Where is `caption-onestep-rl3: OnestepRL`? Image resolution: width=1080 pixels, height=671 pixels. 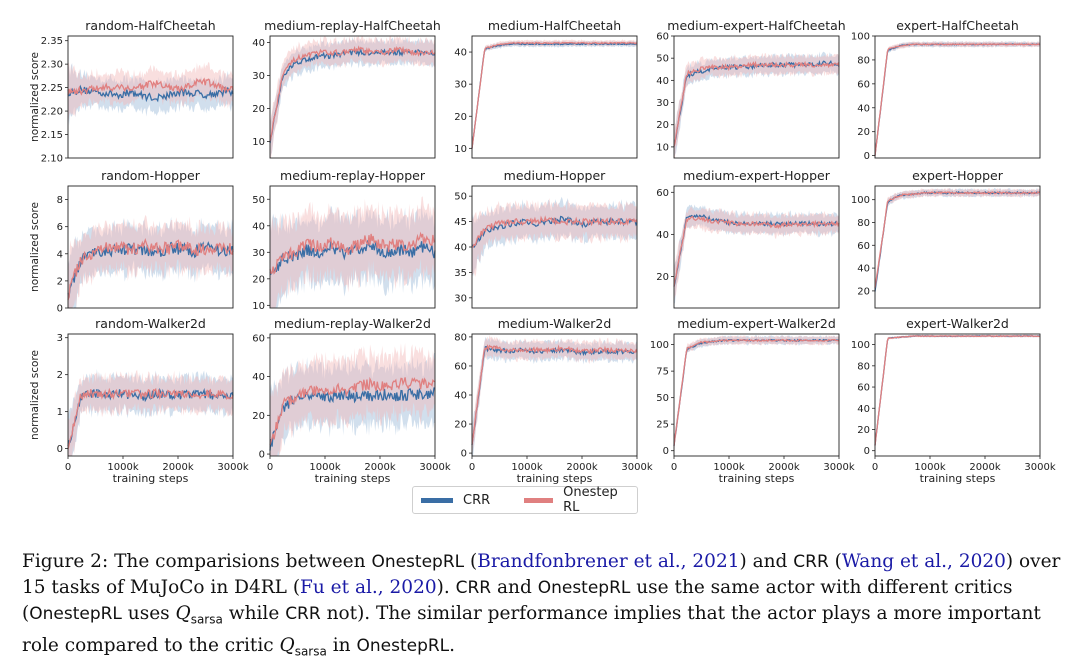 caption-onestep-rl3: OnestepRL is located at coordinates (75, 614).